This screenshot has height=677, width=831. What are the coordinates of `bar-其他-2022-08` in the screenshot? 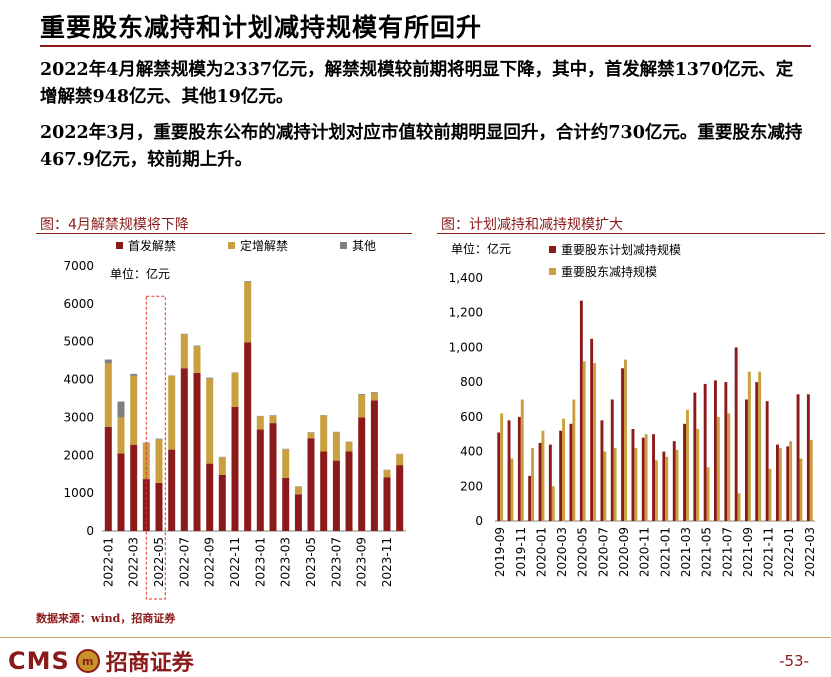 It's located at (197, 346).